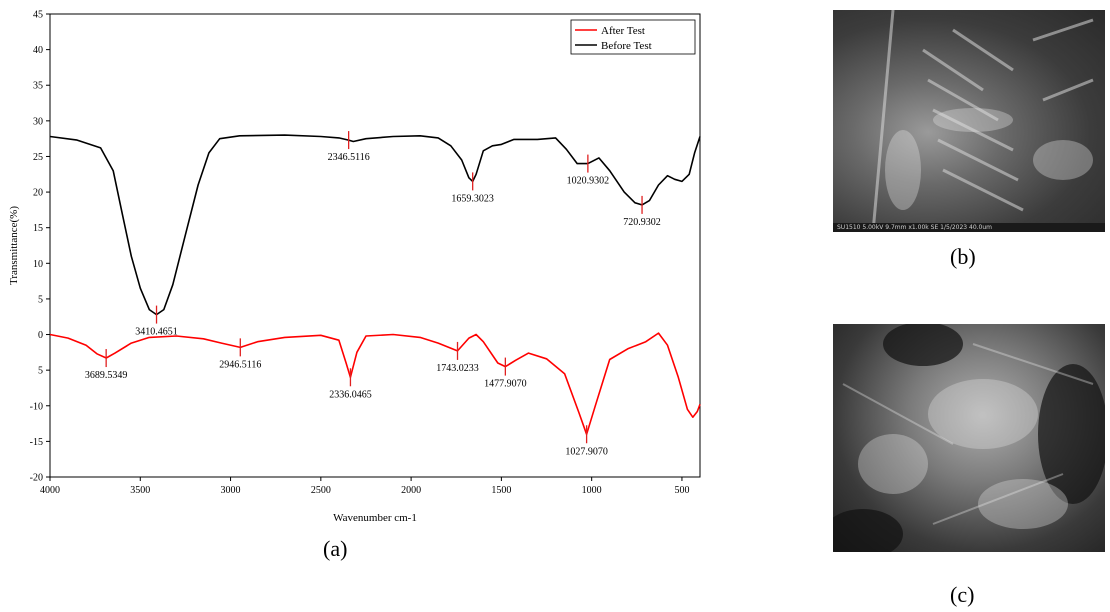 This screenshot has width=1110, height=612. What do you see at coordinates (501, 490) in the screenshot?
I see `x-tick-label: 1500` at bounding box center [501, 490].